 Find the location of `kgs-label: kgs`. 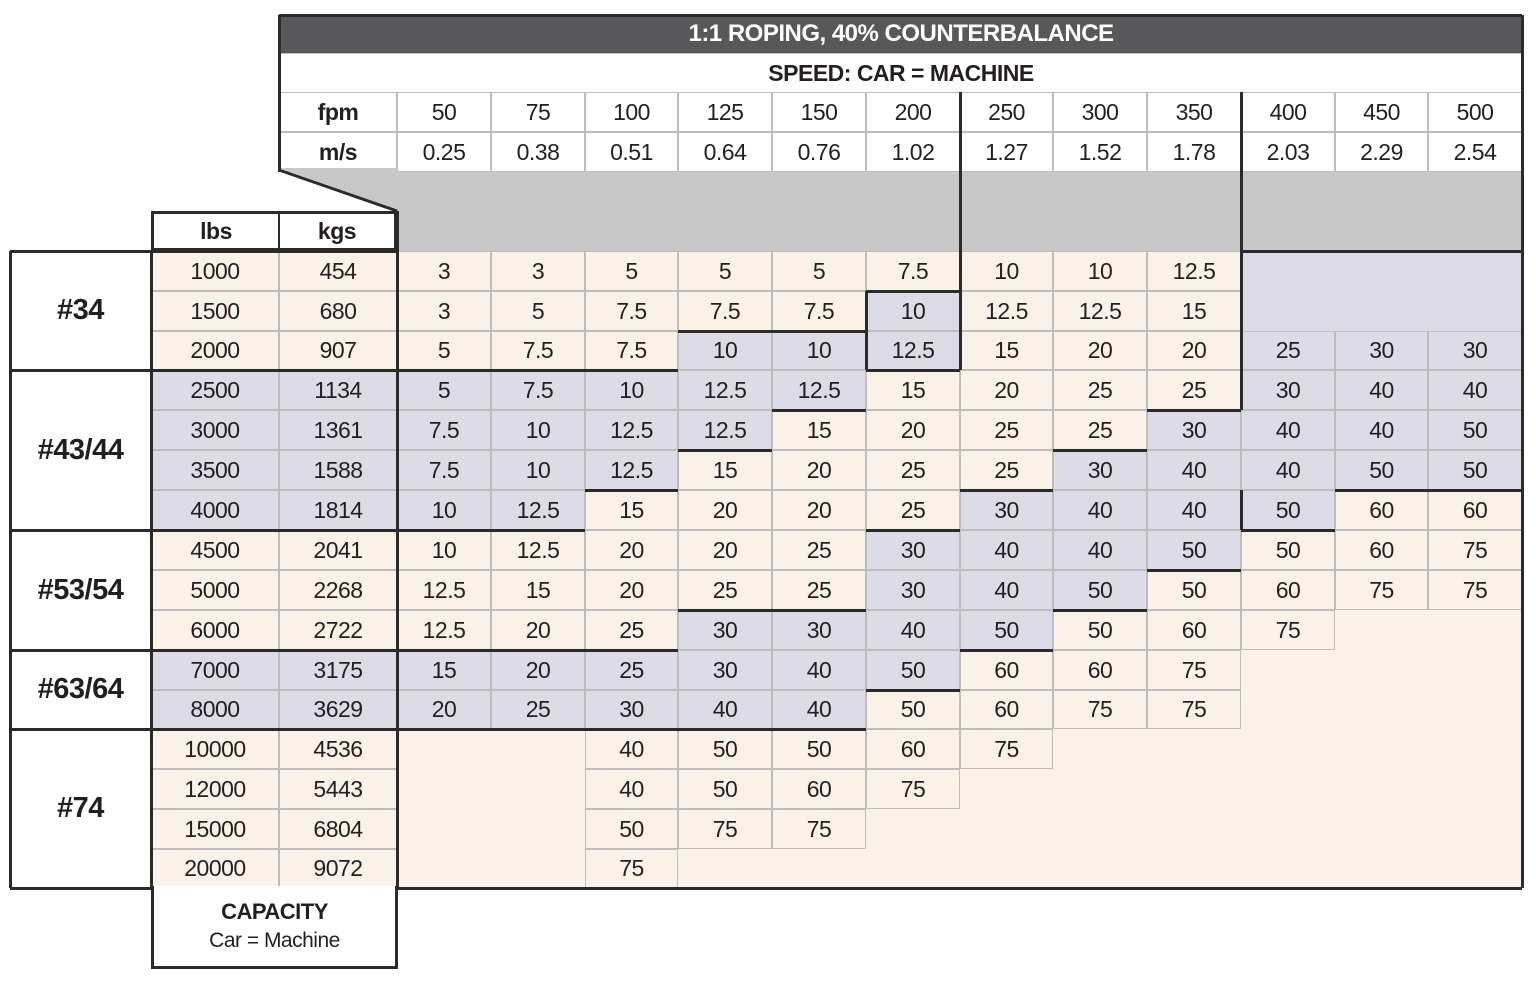

kgs-label: kgs is located at coordinates (338, 231).